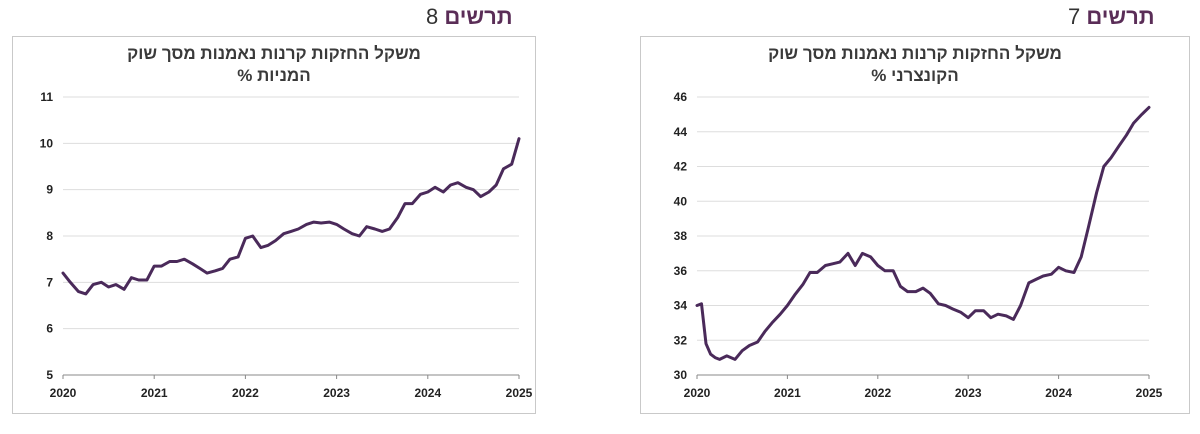  I want to click on y-tick-label-corporate: 34, so click(681, 306).